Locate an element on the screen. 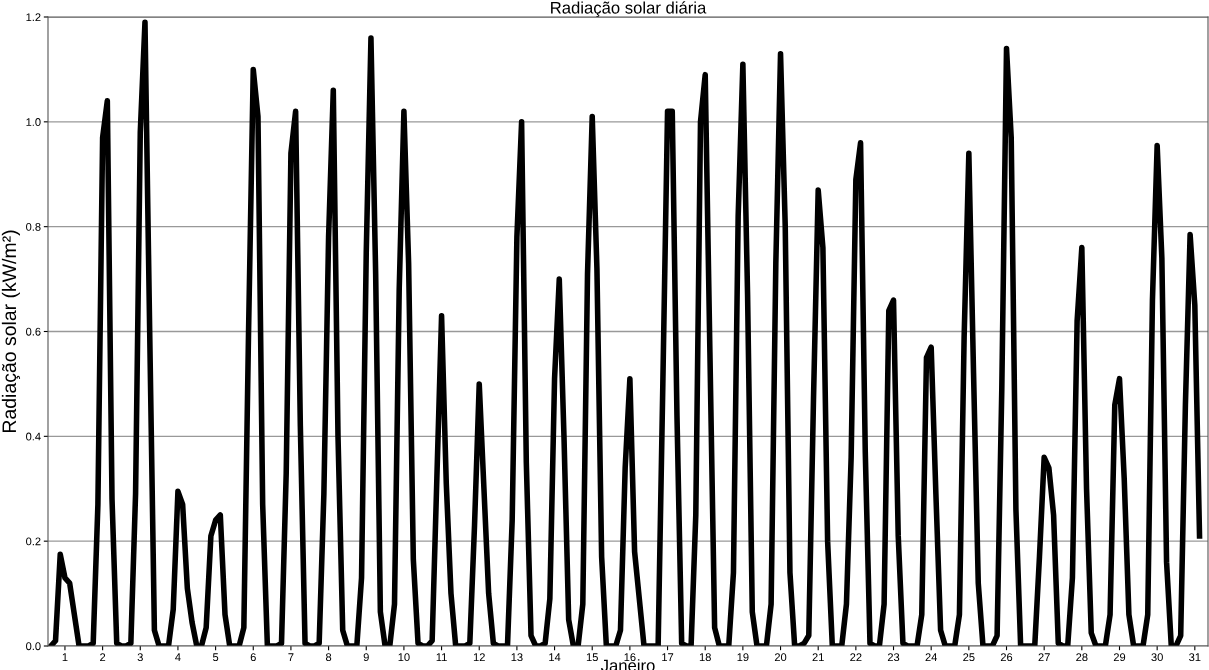 This screenshot has height=670, width=1209. x-tick-label: 15 is located at coordinates (592, 657).